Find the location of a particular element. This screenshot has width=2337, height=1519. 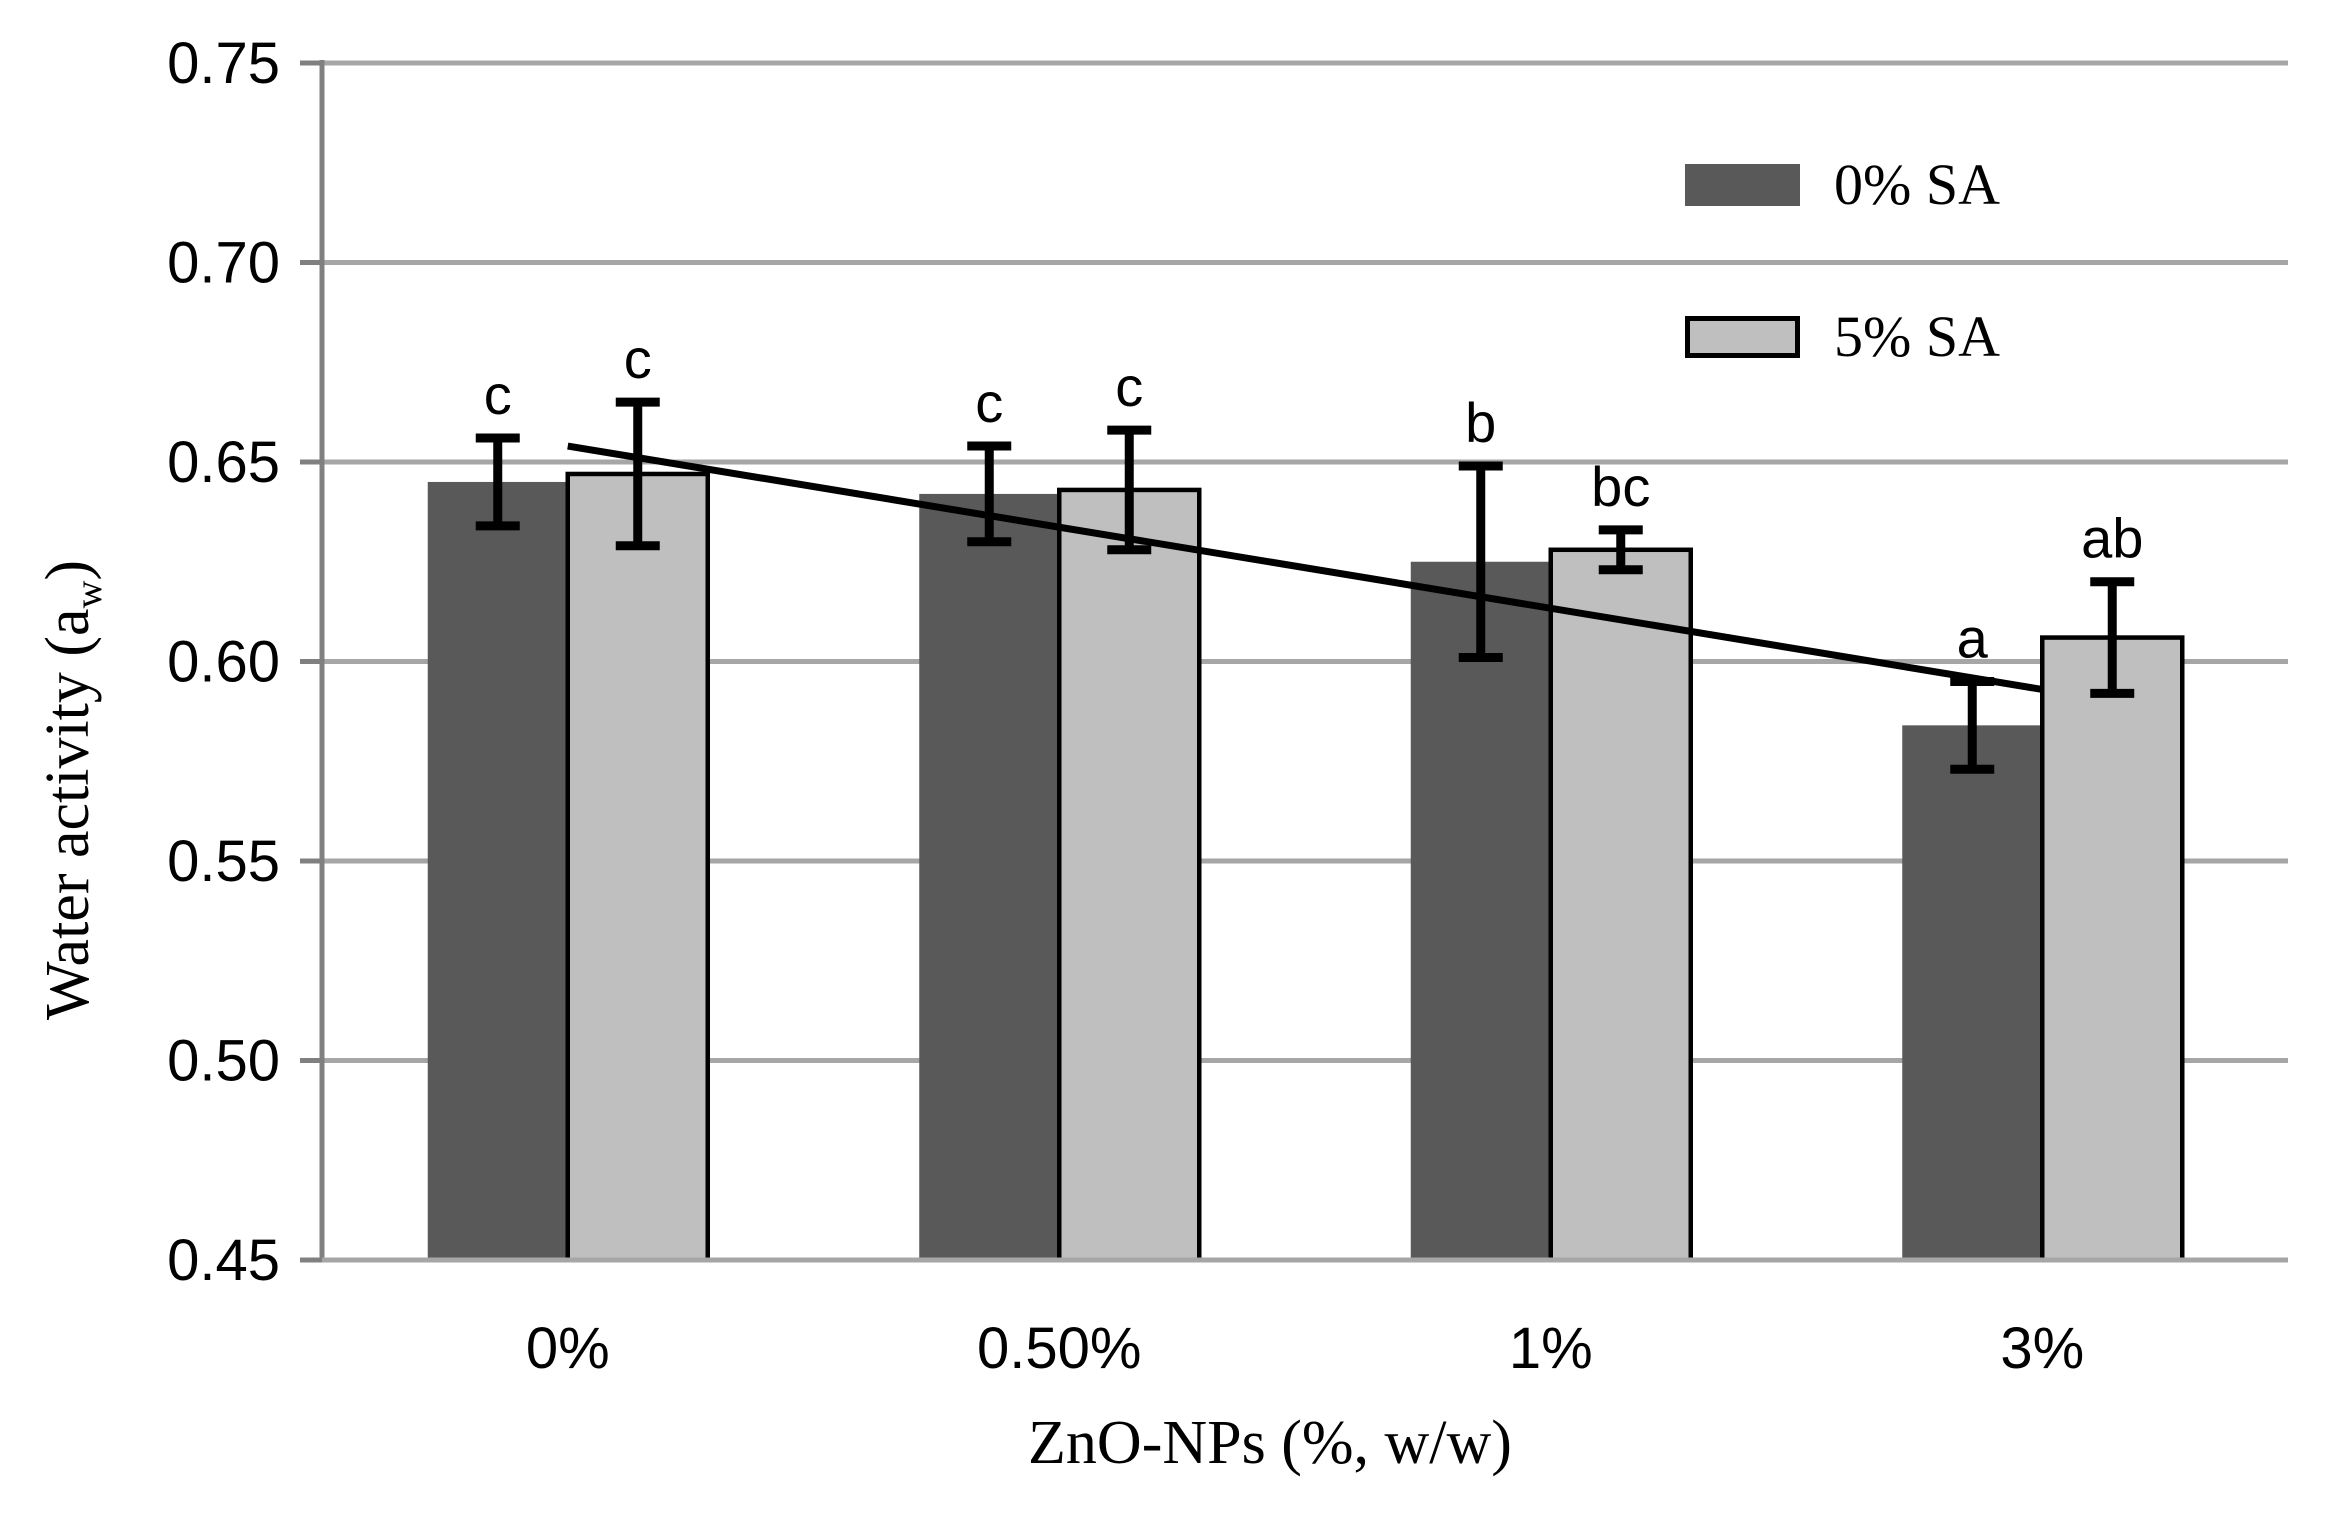

y-tick-label: 0.50 is located at coordinates (223, 1061).